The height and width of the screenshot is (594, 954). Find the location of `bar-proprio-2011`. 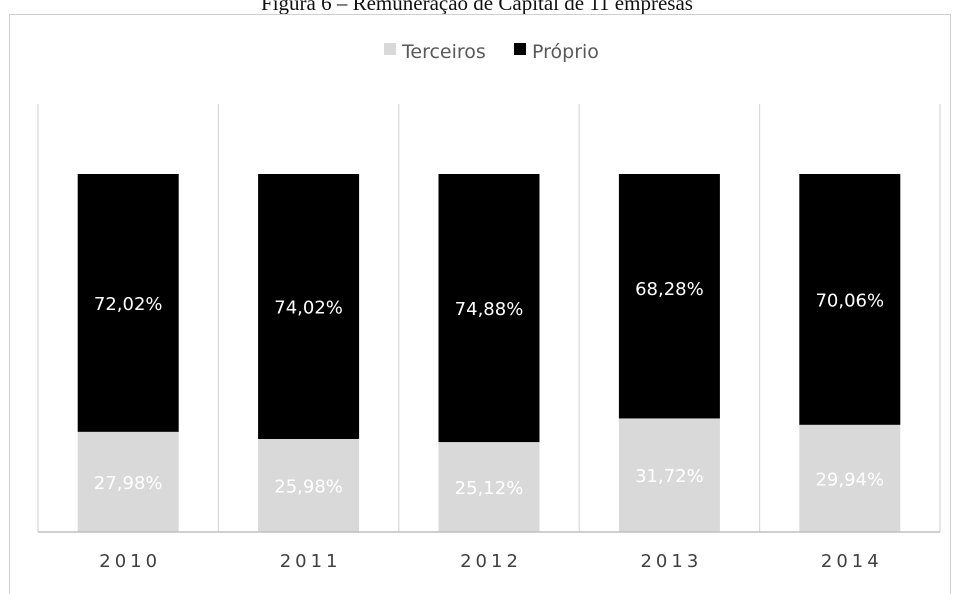

bar-proprio-2011 is located at coordinates (309, 306).